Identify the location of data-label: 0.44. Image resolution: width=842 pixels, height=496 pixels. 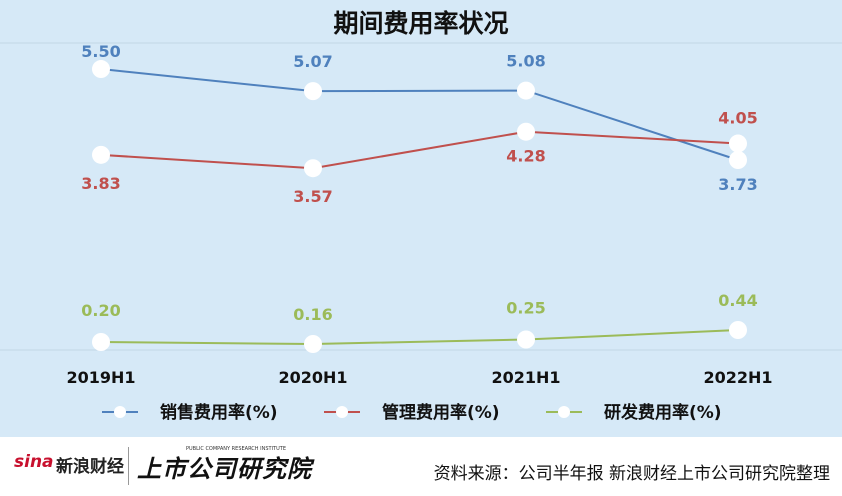
(737, 300).